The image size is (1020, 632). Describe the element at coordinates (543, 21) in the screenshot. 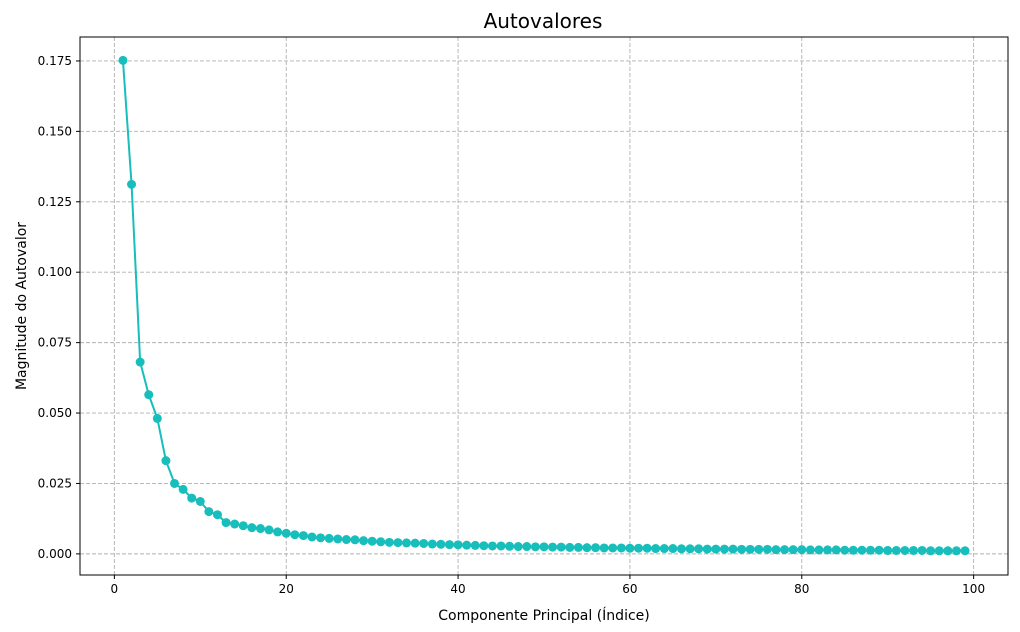

I see `chart-title: Autovalores` at that location.